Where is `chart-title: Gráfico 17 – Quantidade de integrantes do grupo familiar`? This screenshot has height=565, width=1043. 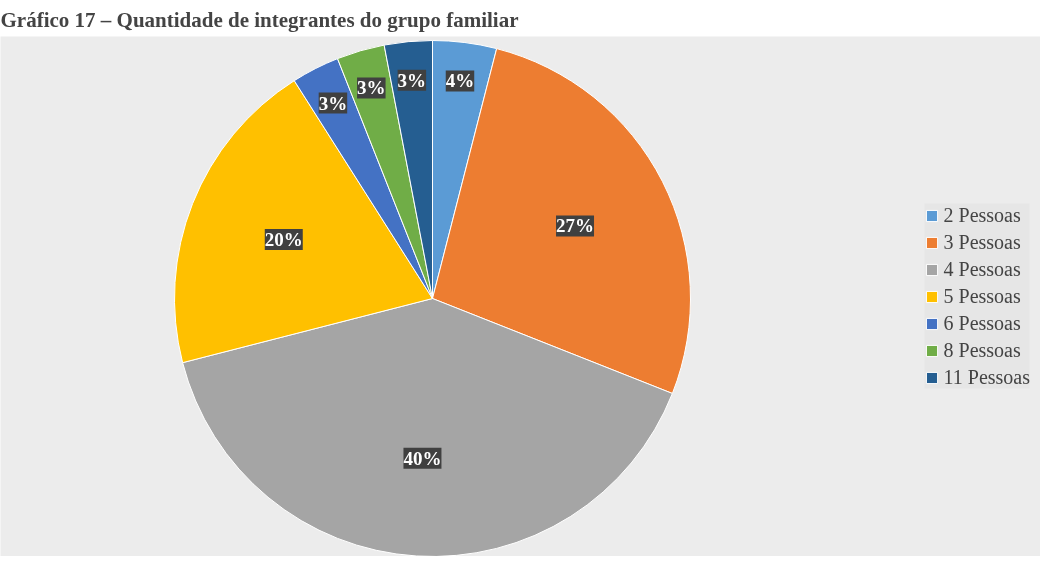 chart-title: Gráfico 17 – Quantidade de integrantes do grupo familiar is located at coordinates (259, 19).